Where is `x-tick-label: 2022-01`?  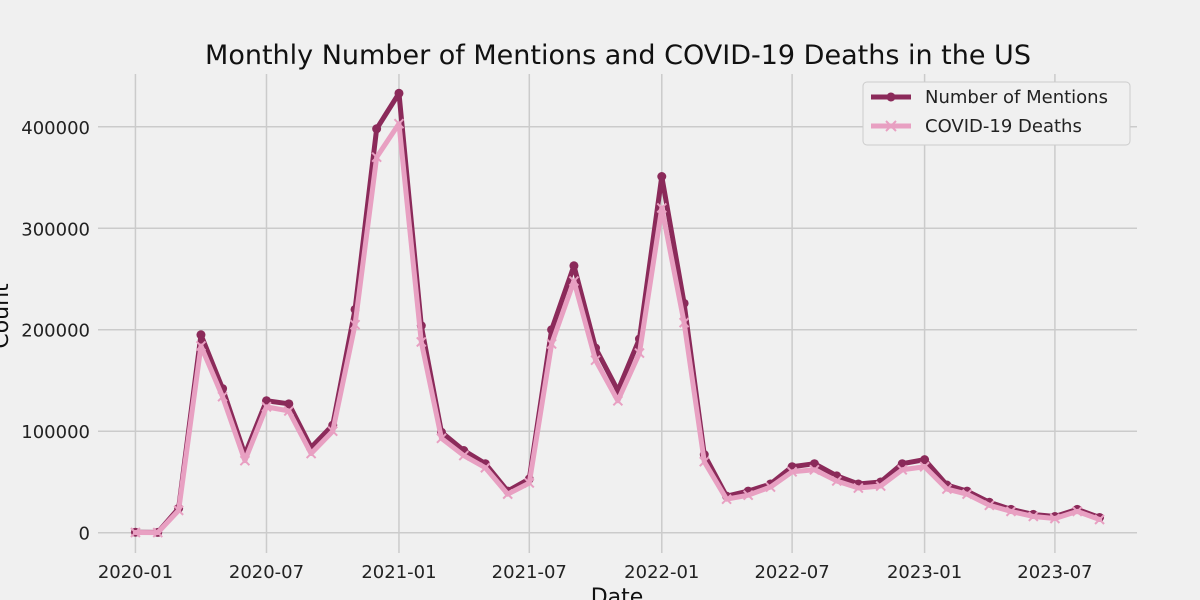 x-tick-label: 2022-01 is located at coordinates (661, 572).